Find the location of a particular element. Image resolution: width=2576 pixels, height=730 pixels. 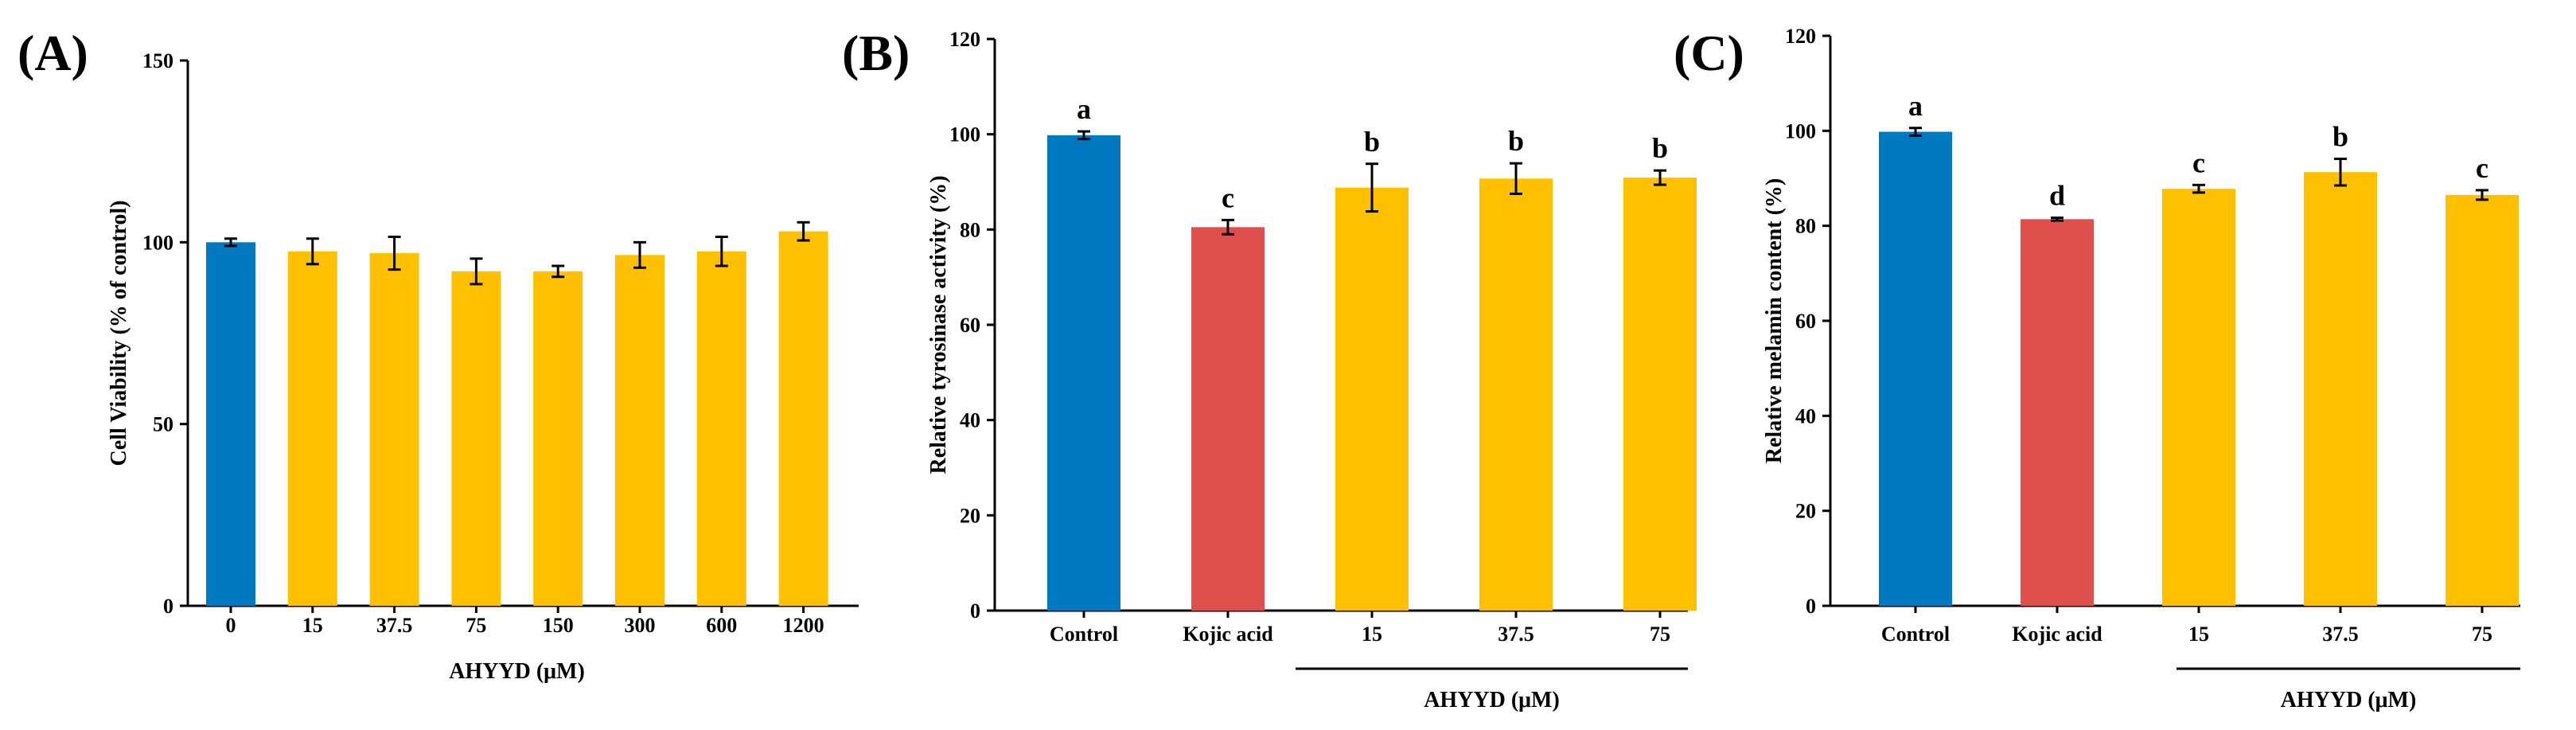

y-axis-title: Cell Viability (% of control) is located at coordinates (119, 333).